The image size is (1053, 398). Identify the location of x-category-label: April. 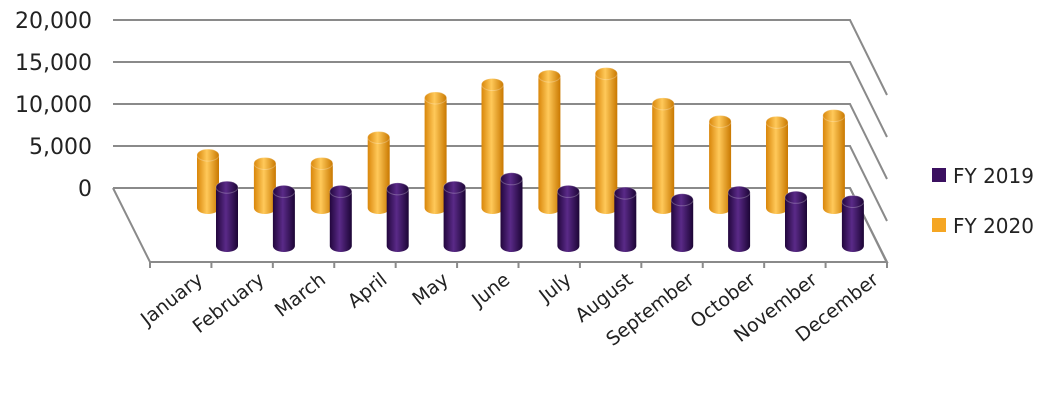
(368, 291).